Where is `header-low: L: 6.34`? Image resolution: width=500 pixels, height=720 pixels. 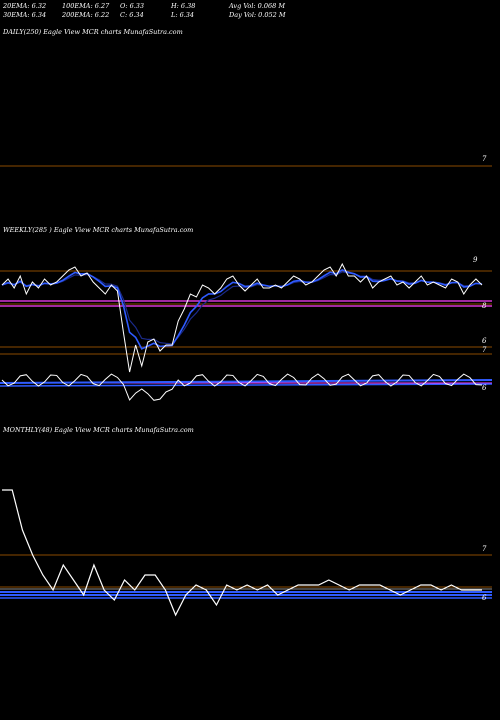
header-low: L: 6.34 is located at coordinates (183, 15).